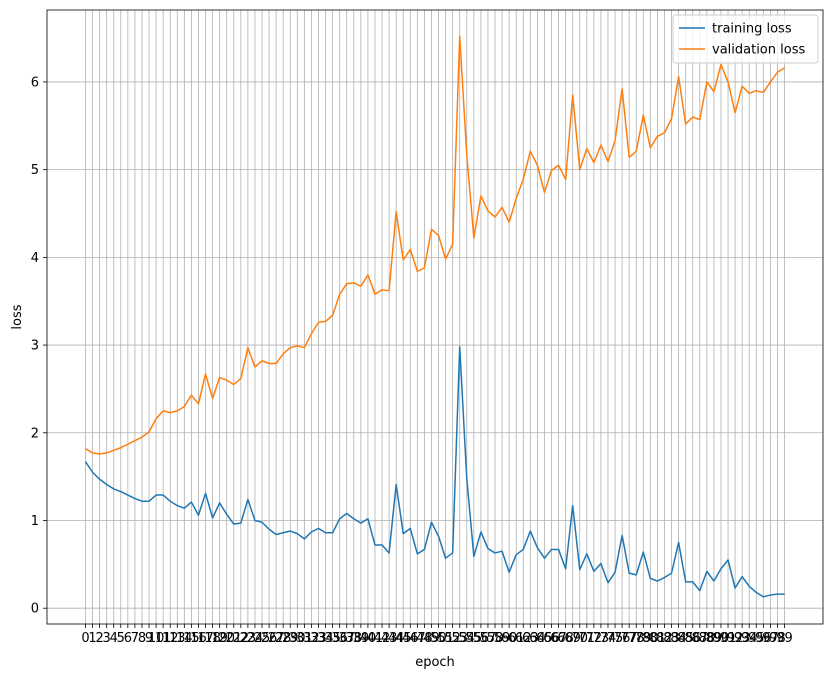 This screenshot has width=833, height=679. I want to click on x-tick-label: 65, so click(544, 638).